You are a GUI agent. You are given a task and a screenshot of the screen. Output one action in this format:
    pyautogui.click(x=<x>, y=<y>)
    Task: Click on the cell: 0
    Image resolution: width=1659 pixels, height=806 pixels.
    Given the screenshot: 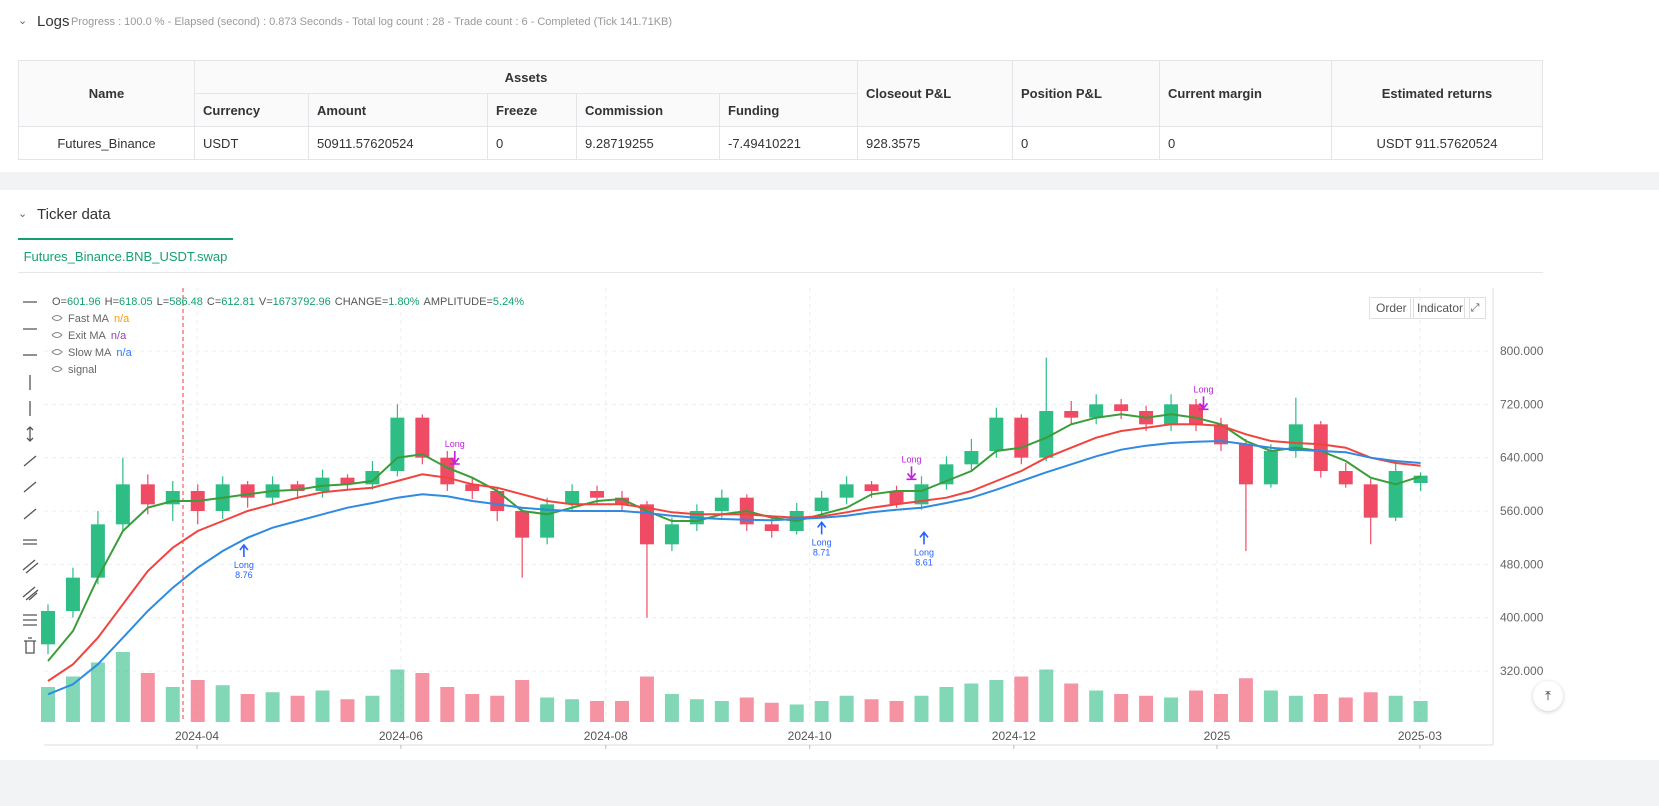 What is the action you would take?
    pyautogui.click(x=1245, y=143)
    